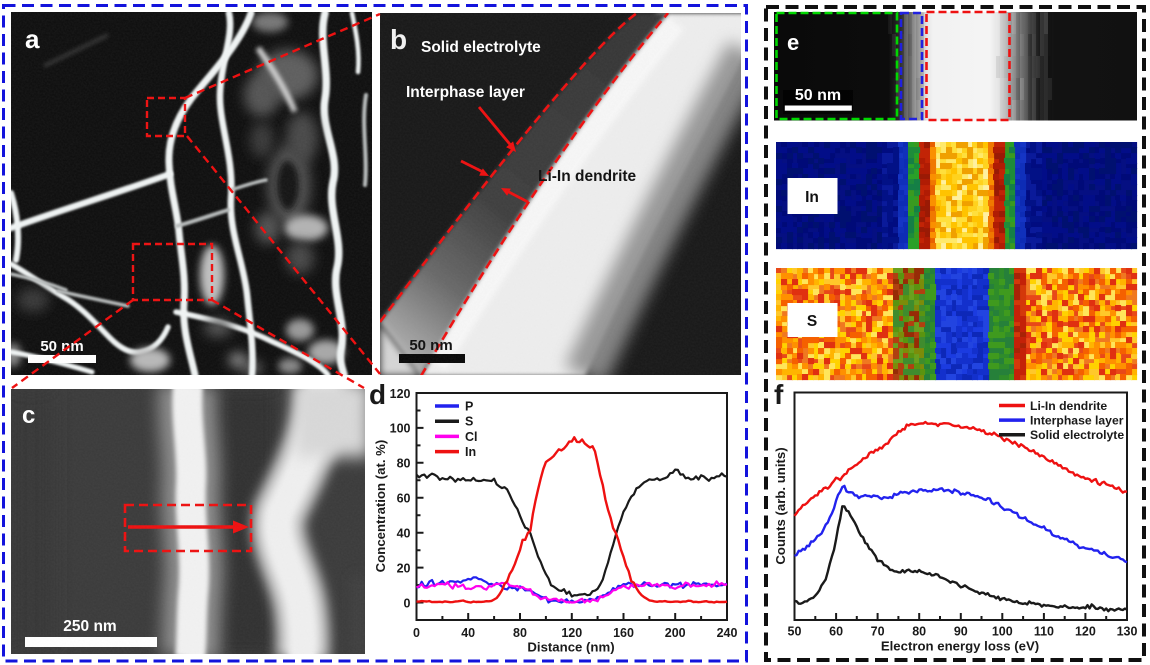 The image size is (1150, 665). I want to click on svg-text: d, so click(377, 394).